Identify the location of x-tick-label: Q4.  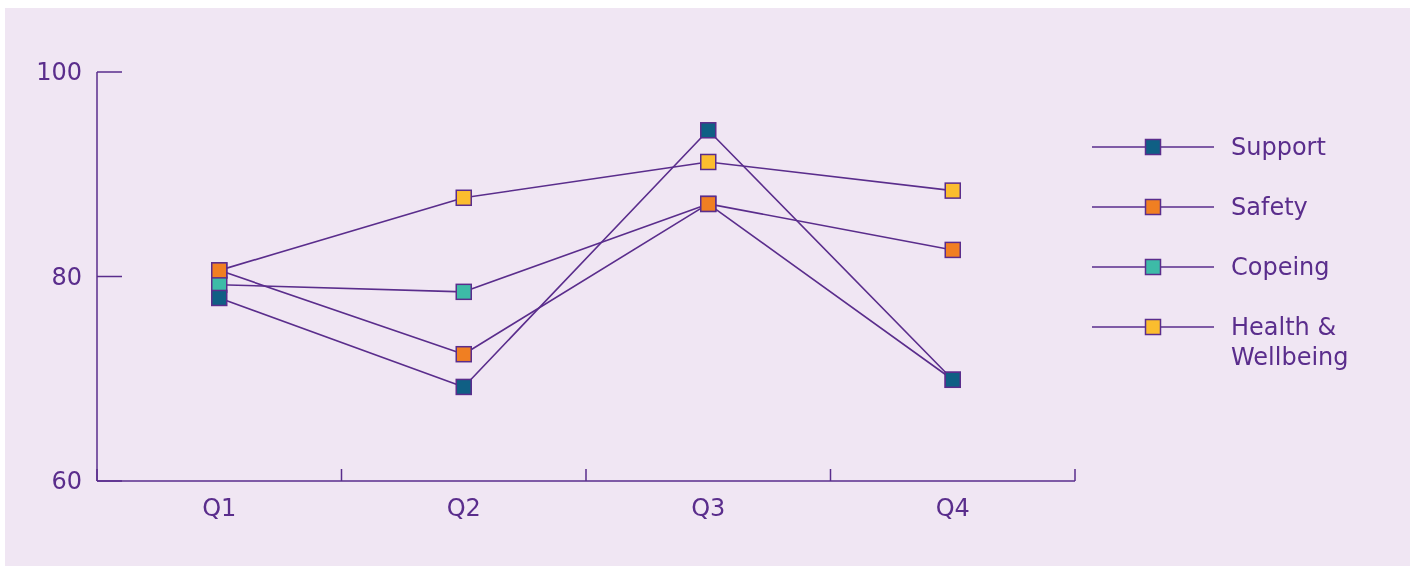
(952, 508).